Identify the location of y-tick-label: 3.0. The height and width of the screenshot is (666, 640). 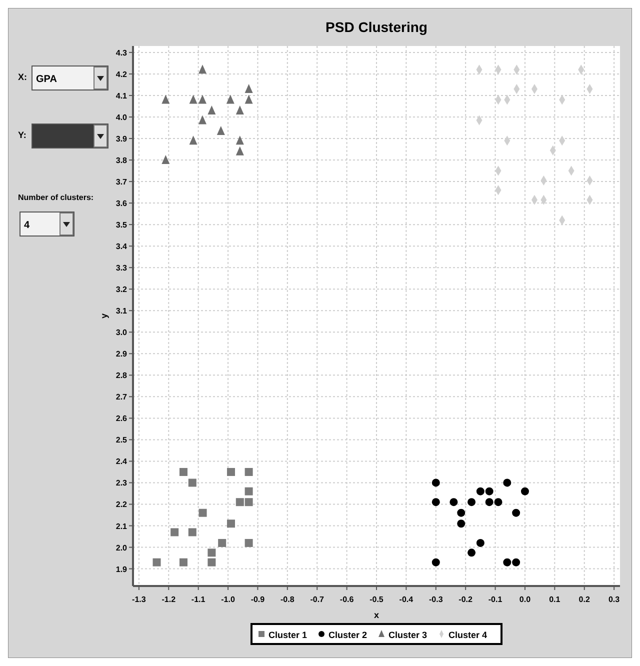
(122, 333).